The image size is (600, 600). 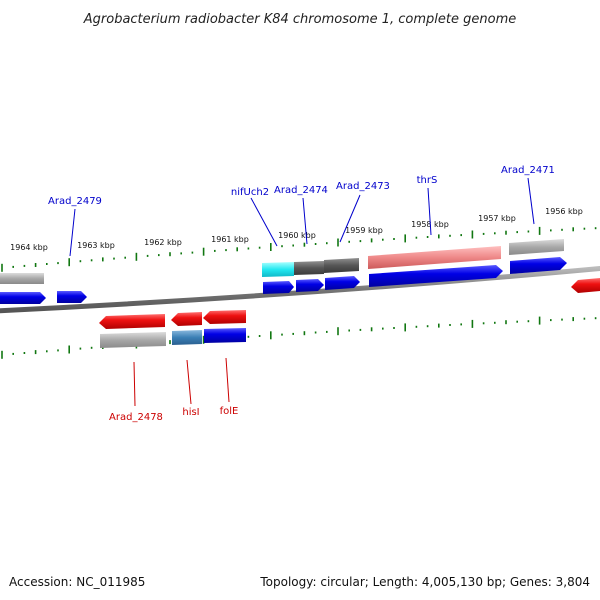 I want to click on upper-cds-track, so click(x=283, y=280).